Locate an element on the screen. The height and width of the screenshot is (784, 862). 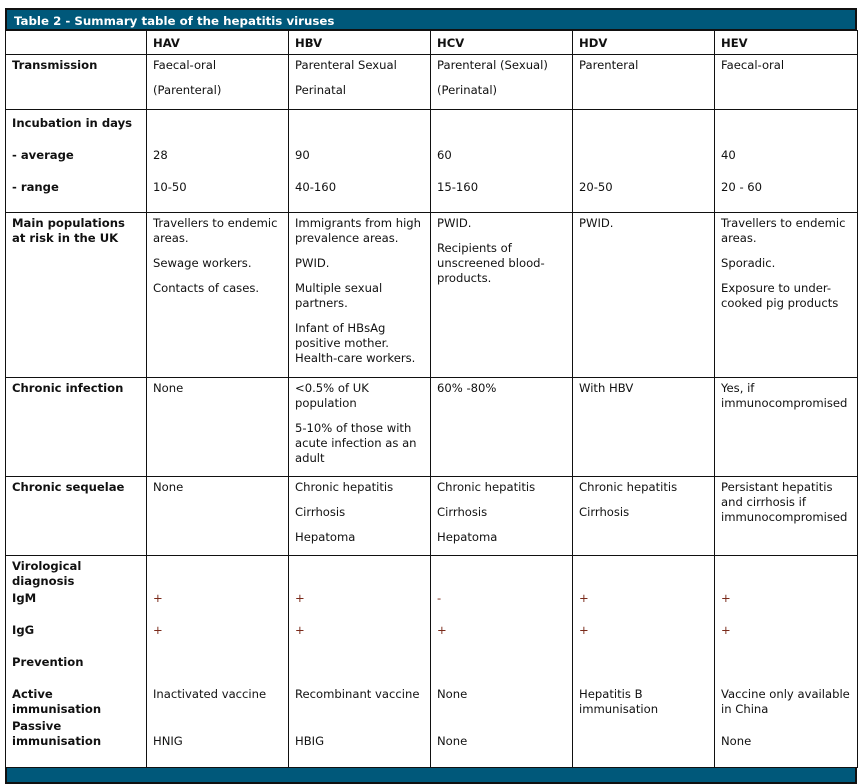
average-value: 28 is located at coordinates (160, 155).